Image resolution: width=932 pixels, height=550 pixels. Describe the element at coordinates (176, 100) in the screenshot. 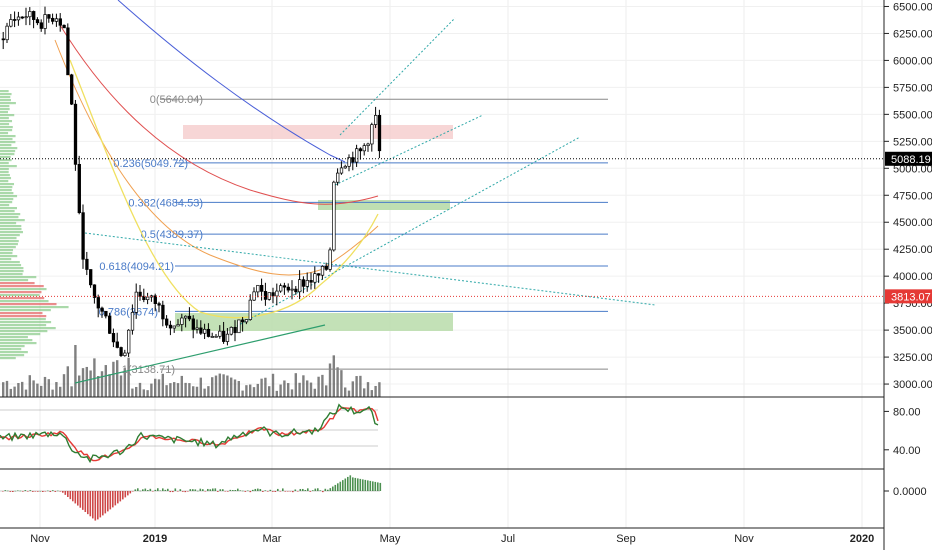

I see `fib-label: 0(5640.04)` at that location.